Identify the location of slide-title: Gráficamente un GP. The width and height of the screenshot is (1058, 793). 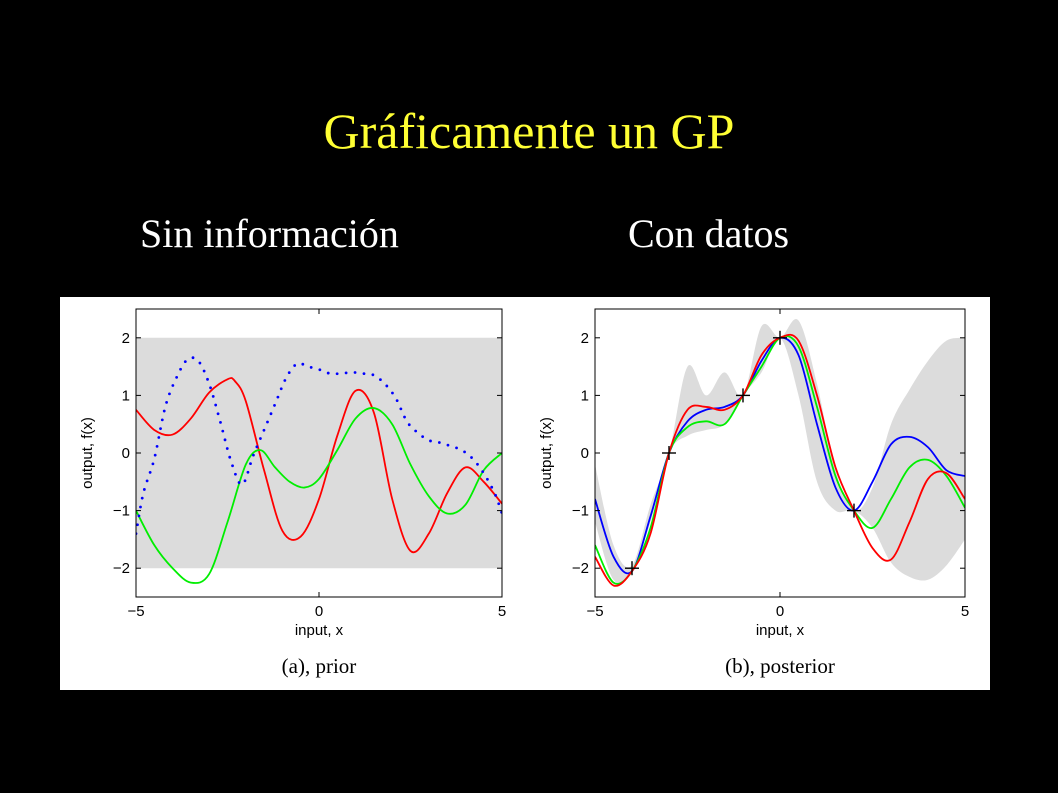
(529, 131).